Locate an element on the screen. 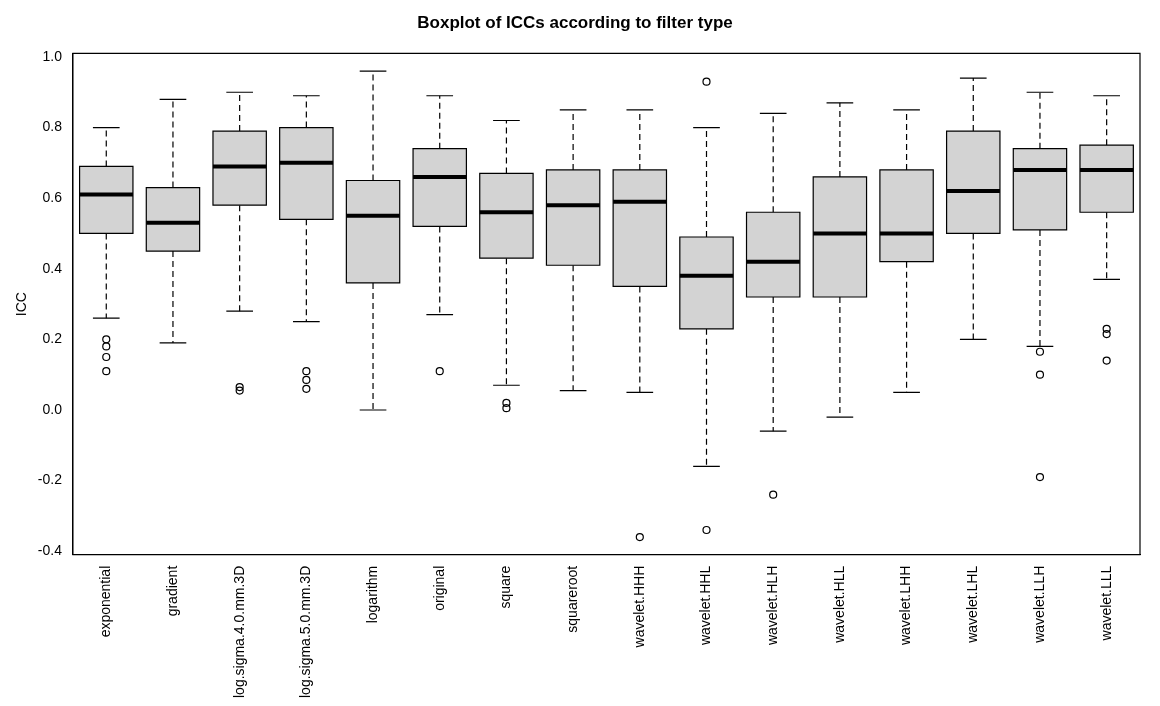 This screenshot has height=706, width=1160. x-tick-label: gradient is located at coordinates (171, 591).